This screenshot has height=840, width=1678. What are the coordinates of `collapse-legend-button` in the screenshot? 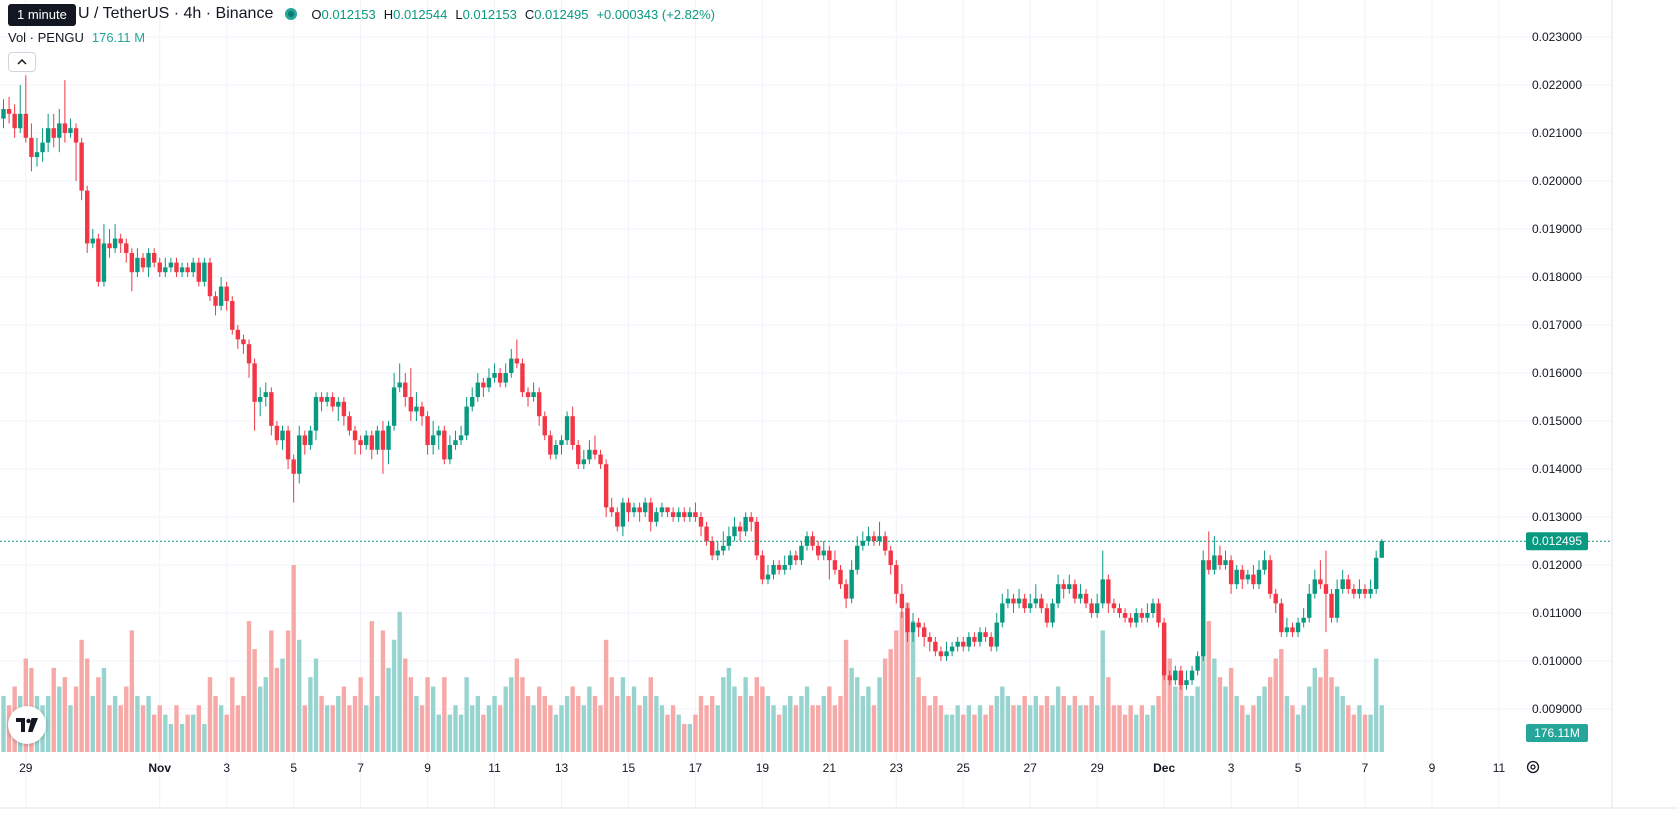 It's located at (22, 62).